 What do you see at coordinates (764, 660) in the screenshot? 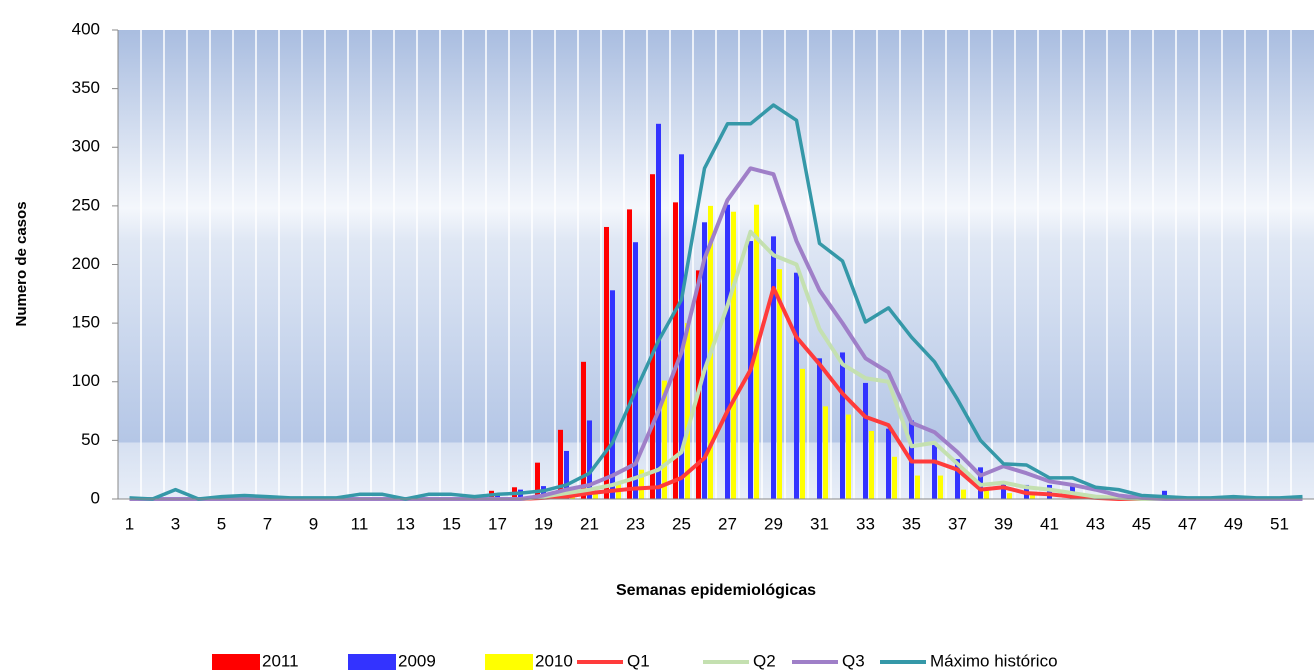
I see `legend-label: Q2` at bounding box center [764, 660].